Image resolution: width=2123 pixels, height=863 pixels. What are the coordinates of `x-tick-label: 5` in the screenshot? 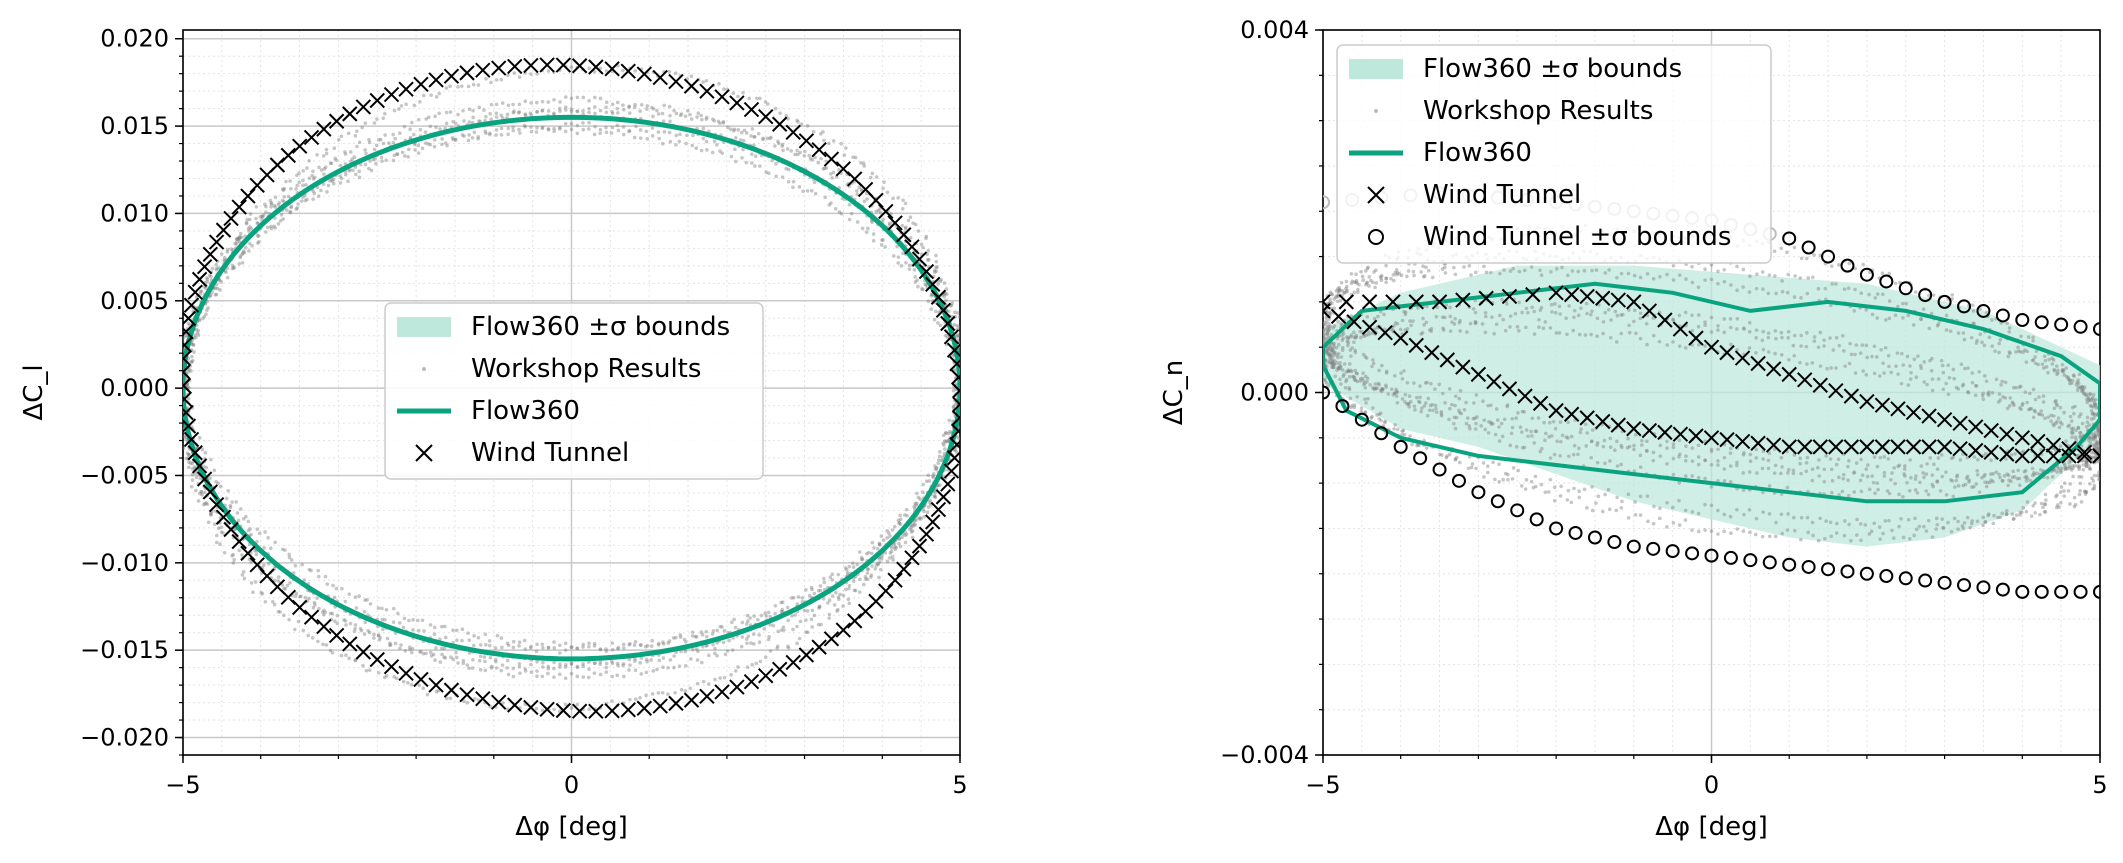 It's located at (2099, 785).